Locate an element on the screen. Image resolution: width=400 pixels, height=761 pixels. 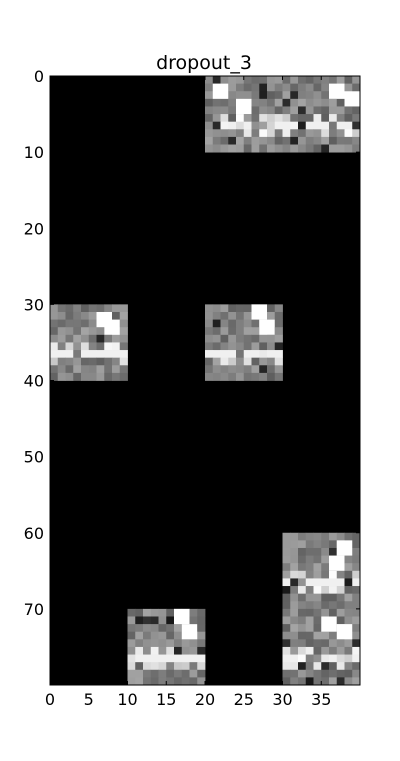
y-tick-label: 0 is located at coordinates (39, 76).